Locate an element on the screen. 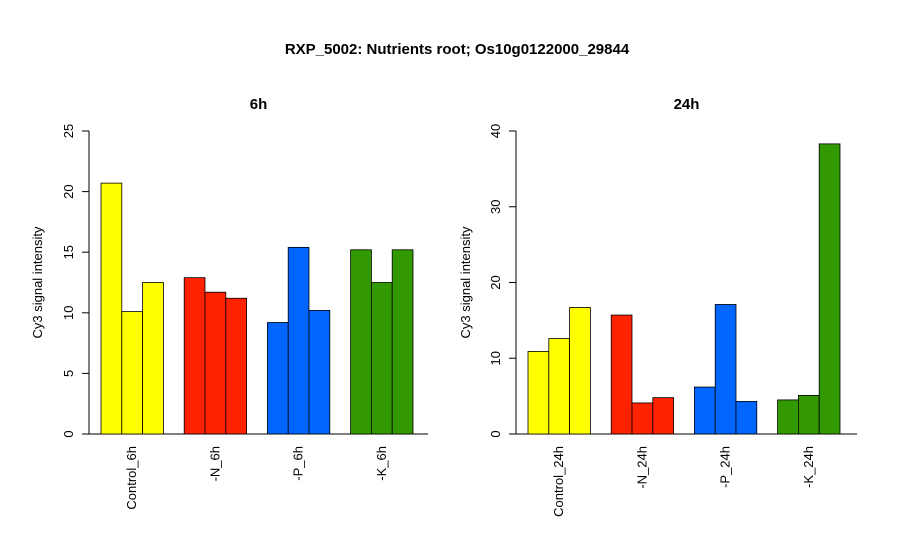 Image resolution: width=900 pixels, height=555 pixels. x-tick-label: -N_24h is located at coordinates (641, 467).